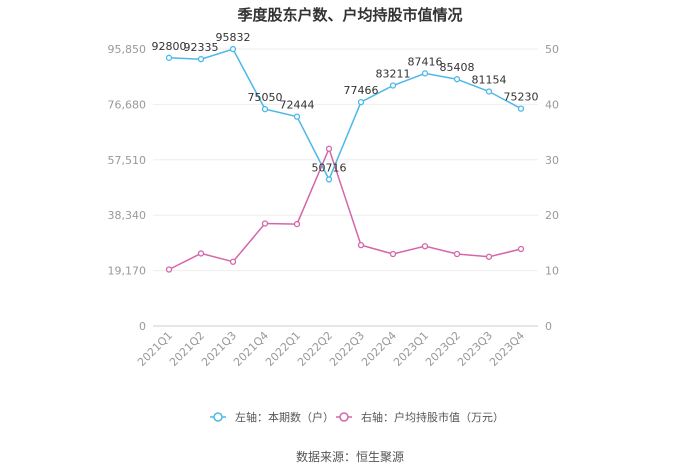 Image resolution: width=700 pixels, height=473 pixels. What do you see at coordinates (329, 167) in the screenshot?
I see `data-label: 50716` at bounding box center [329, 167].